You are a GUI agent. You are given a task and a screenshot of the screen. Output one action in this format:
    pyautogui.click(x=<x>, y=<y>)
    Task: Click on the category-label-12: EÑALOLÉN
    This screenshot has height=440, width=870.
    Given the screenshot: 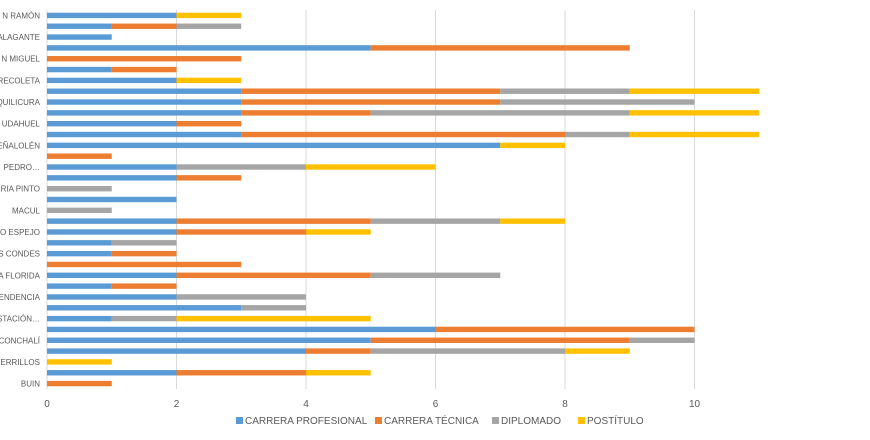 What is the action you would take?
    pyautogui.click(x=20, y=145)
    